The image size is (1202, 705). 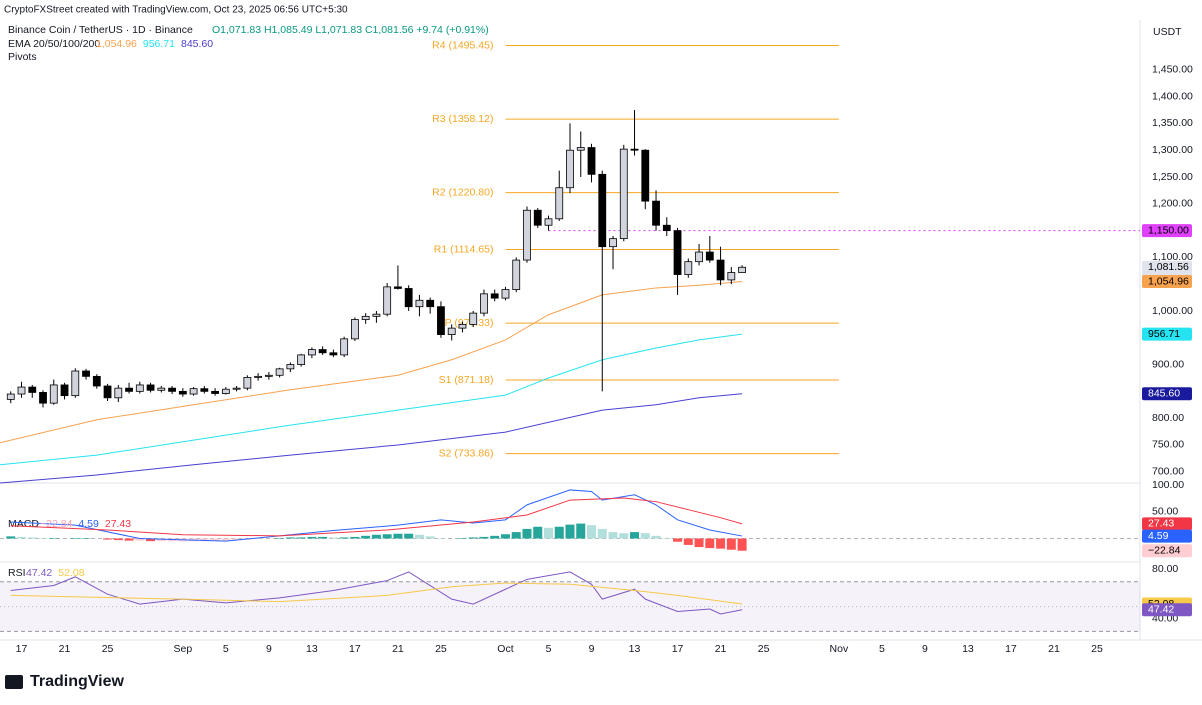 What do you see at coordinates (1172, 96) in the screenshot?
I see `y-tick-label: 1,400.00` at bounding box center [1172, 96].